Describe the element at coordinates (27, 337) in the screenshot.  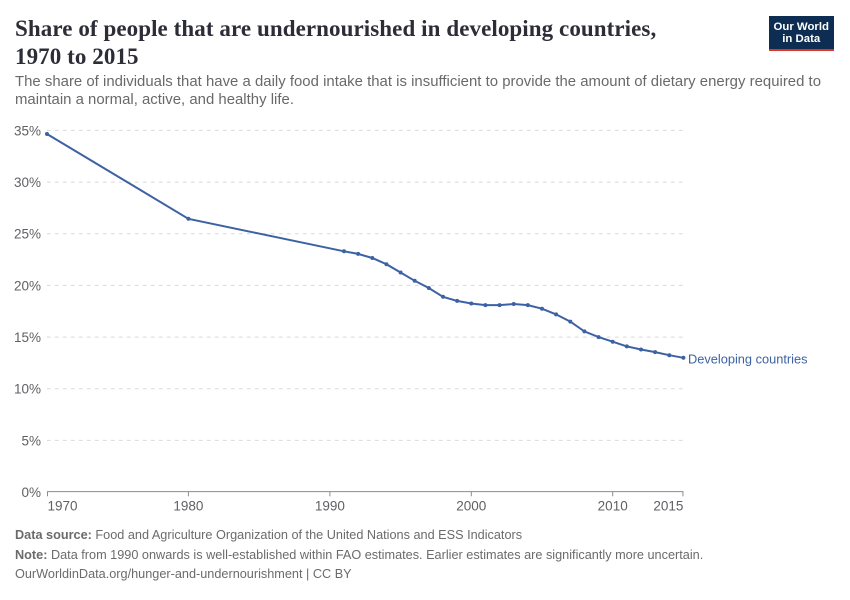
I see `svg-text: 15%` at that location.